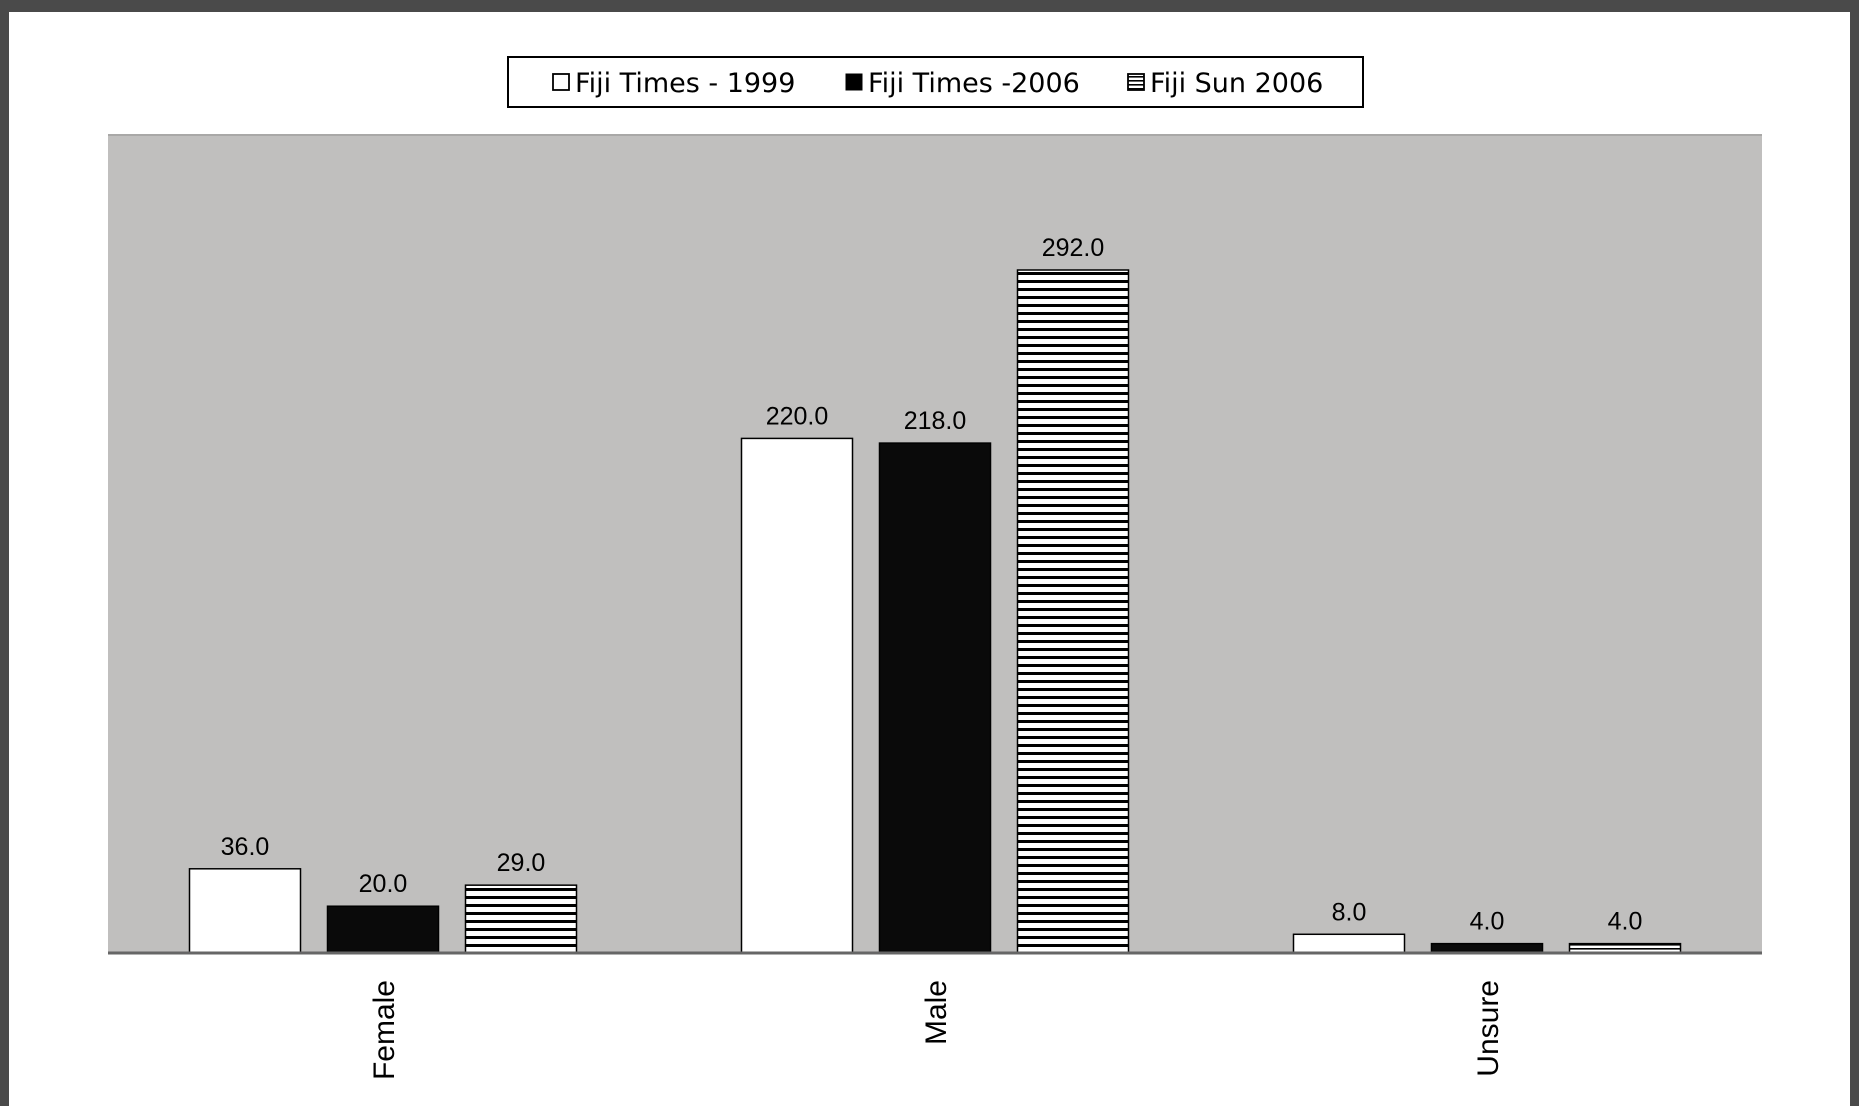 This screenshot has width=1859, height=1106. I want to click on legend-box, so click(935, 82).